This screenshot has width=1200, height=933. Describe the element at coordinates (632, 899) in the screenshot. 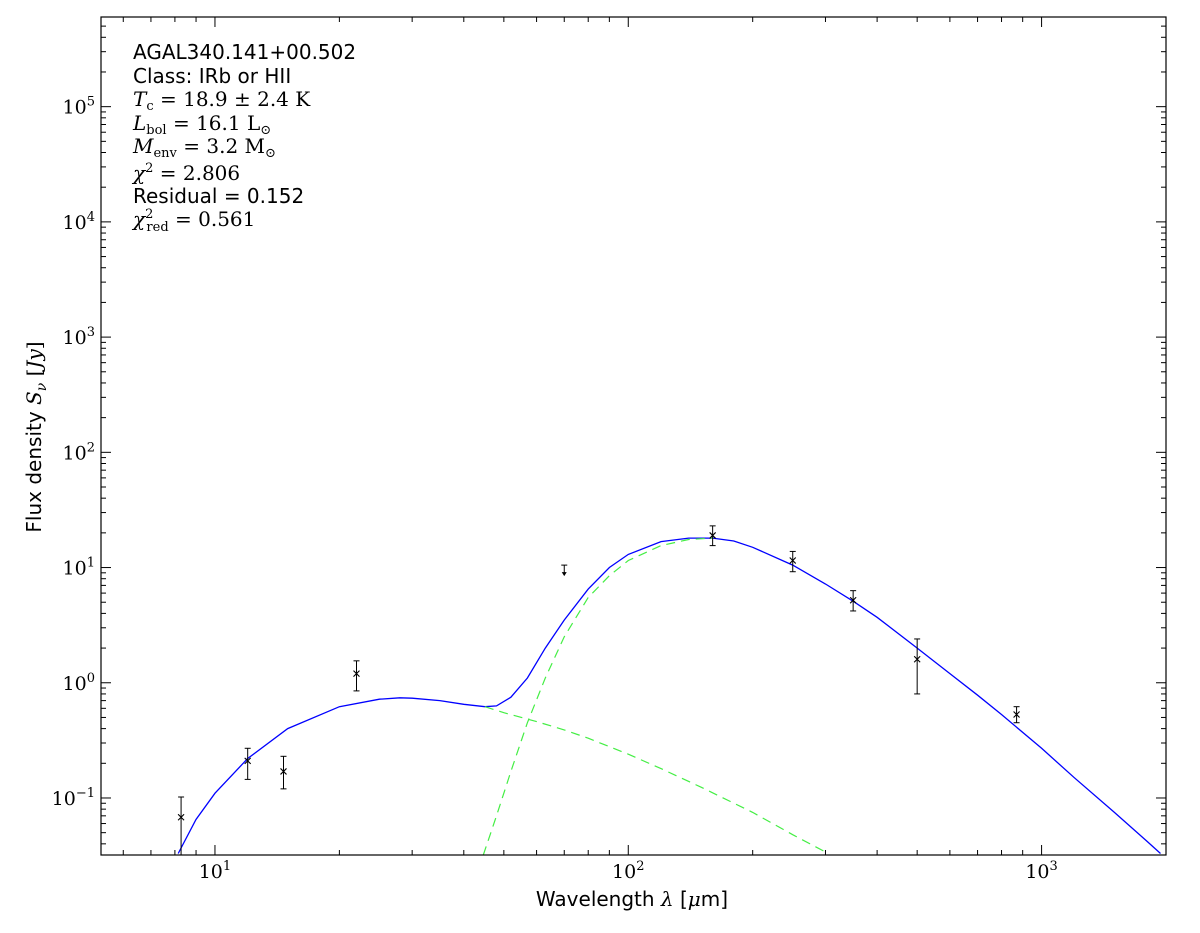

I see `x-axis-label: Wavelength λ [μm]` at that location.